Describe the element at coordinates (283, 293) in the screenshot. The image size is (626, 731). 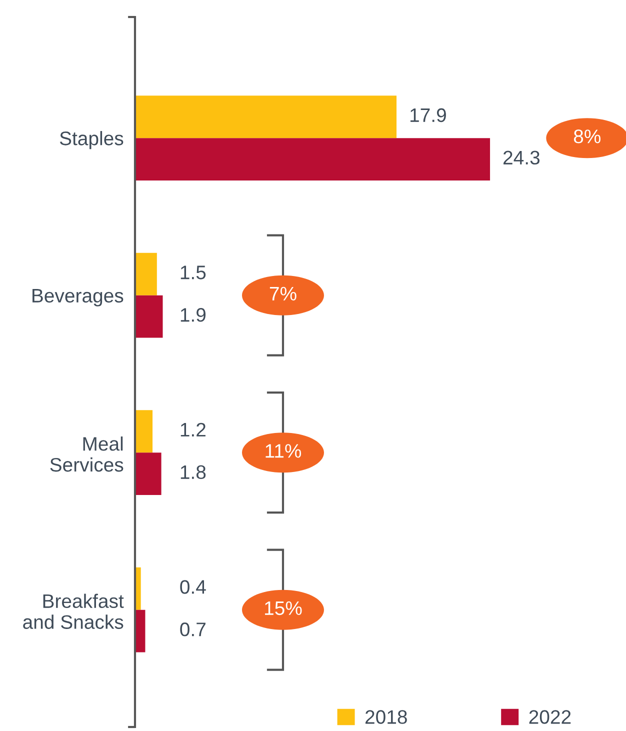
I see `annotation: 7%` at that location.